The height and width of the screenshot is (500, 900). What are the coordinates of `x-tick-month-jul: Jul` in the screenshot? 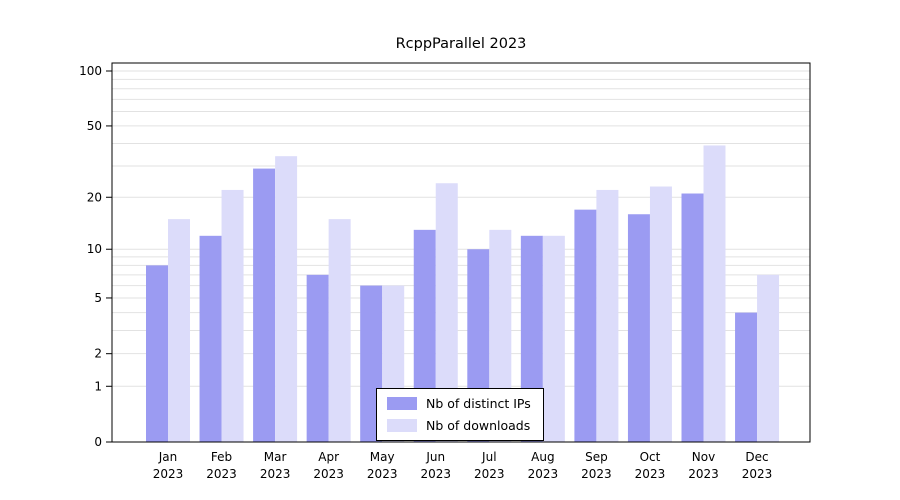 It's located at (488, 457).